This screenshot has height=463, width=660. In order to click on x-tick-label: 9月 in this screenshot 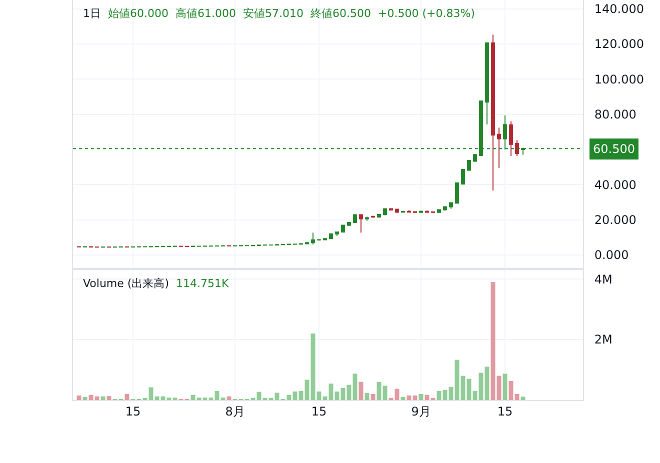, I will do `click(421, 411)`.